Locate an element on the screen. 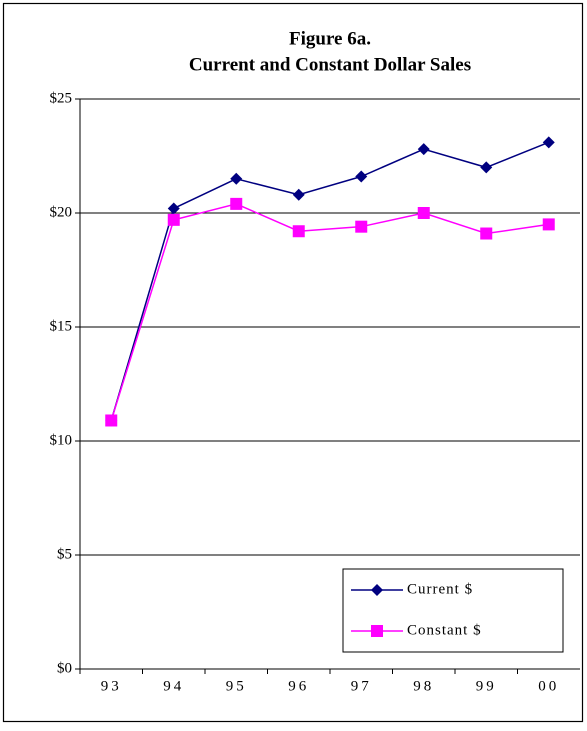  legend-box is located at coordinates (453, 610).